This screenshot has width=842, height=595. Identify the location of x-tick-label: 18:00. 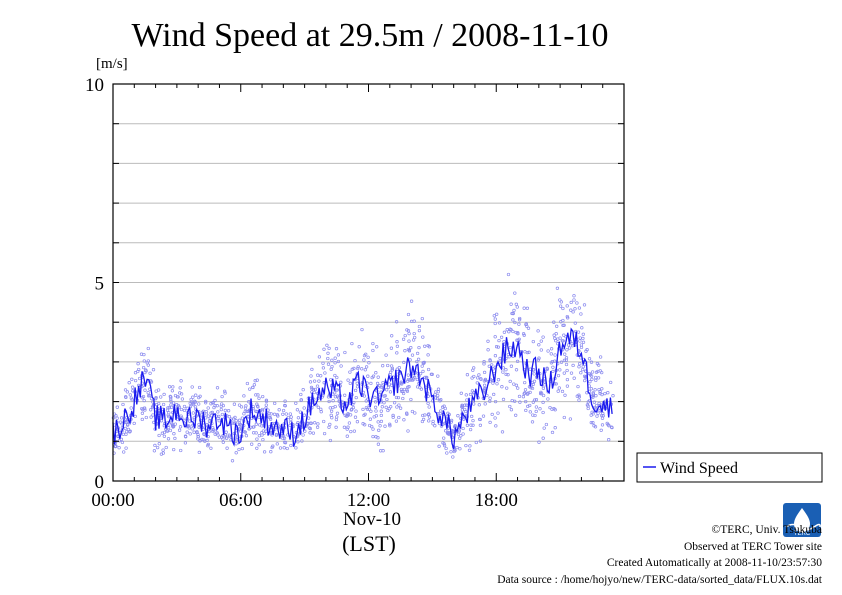
(496, 500).